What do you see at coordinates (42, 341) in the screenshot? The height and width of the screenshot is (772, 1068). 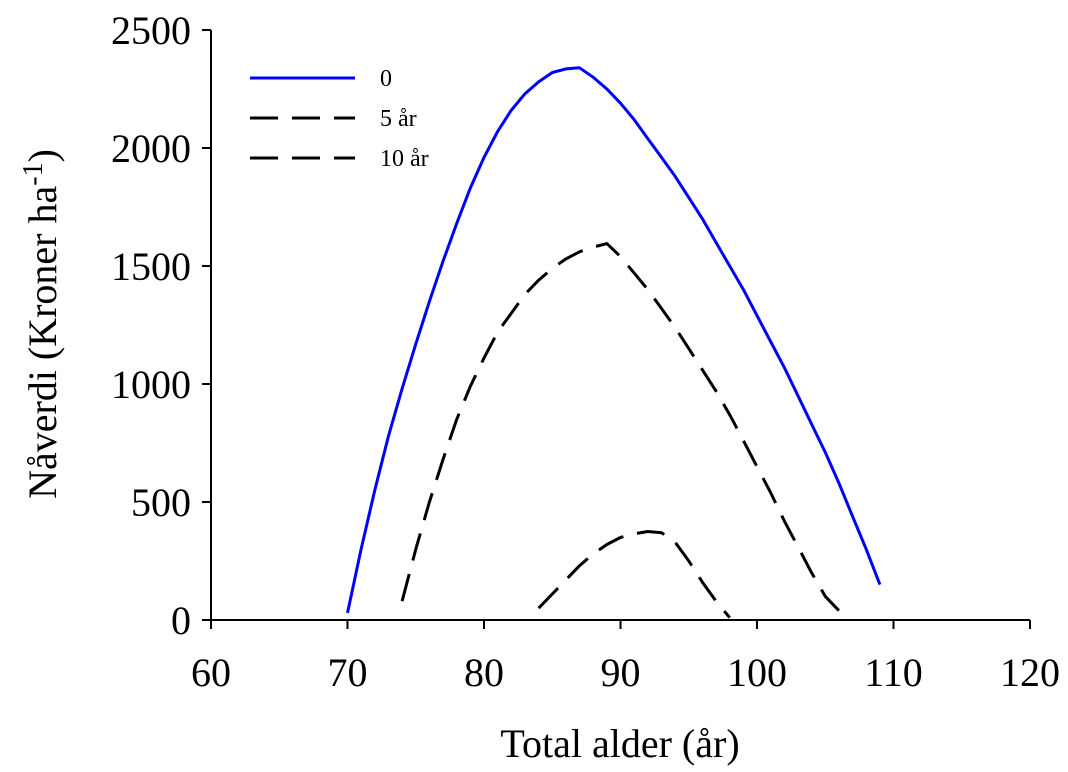 I see `y-axis-title-main: Nåverdi (Kroner ha` at bounding box center [42, 341].